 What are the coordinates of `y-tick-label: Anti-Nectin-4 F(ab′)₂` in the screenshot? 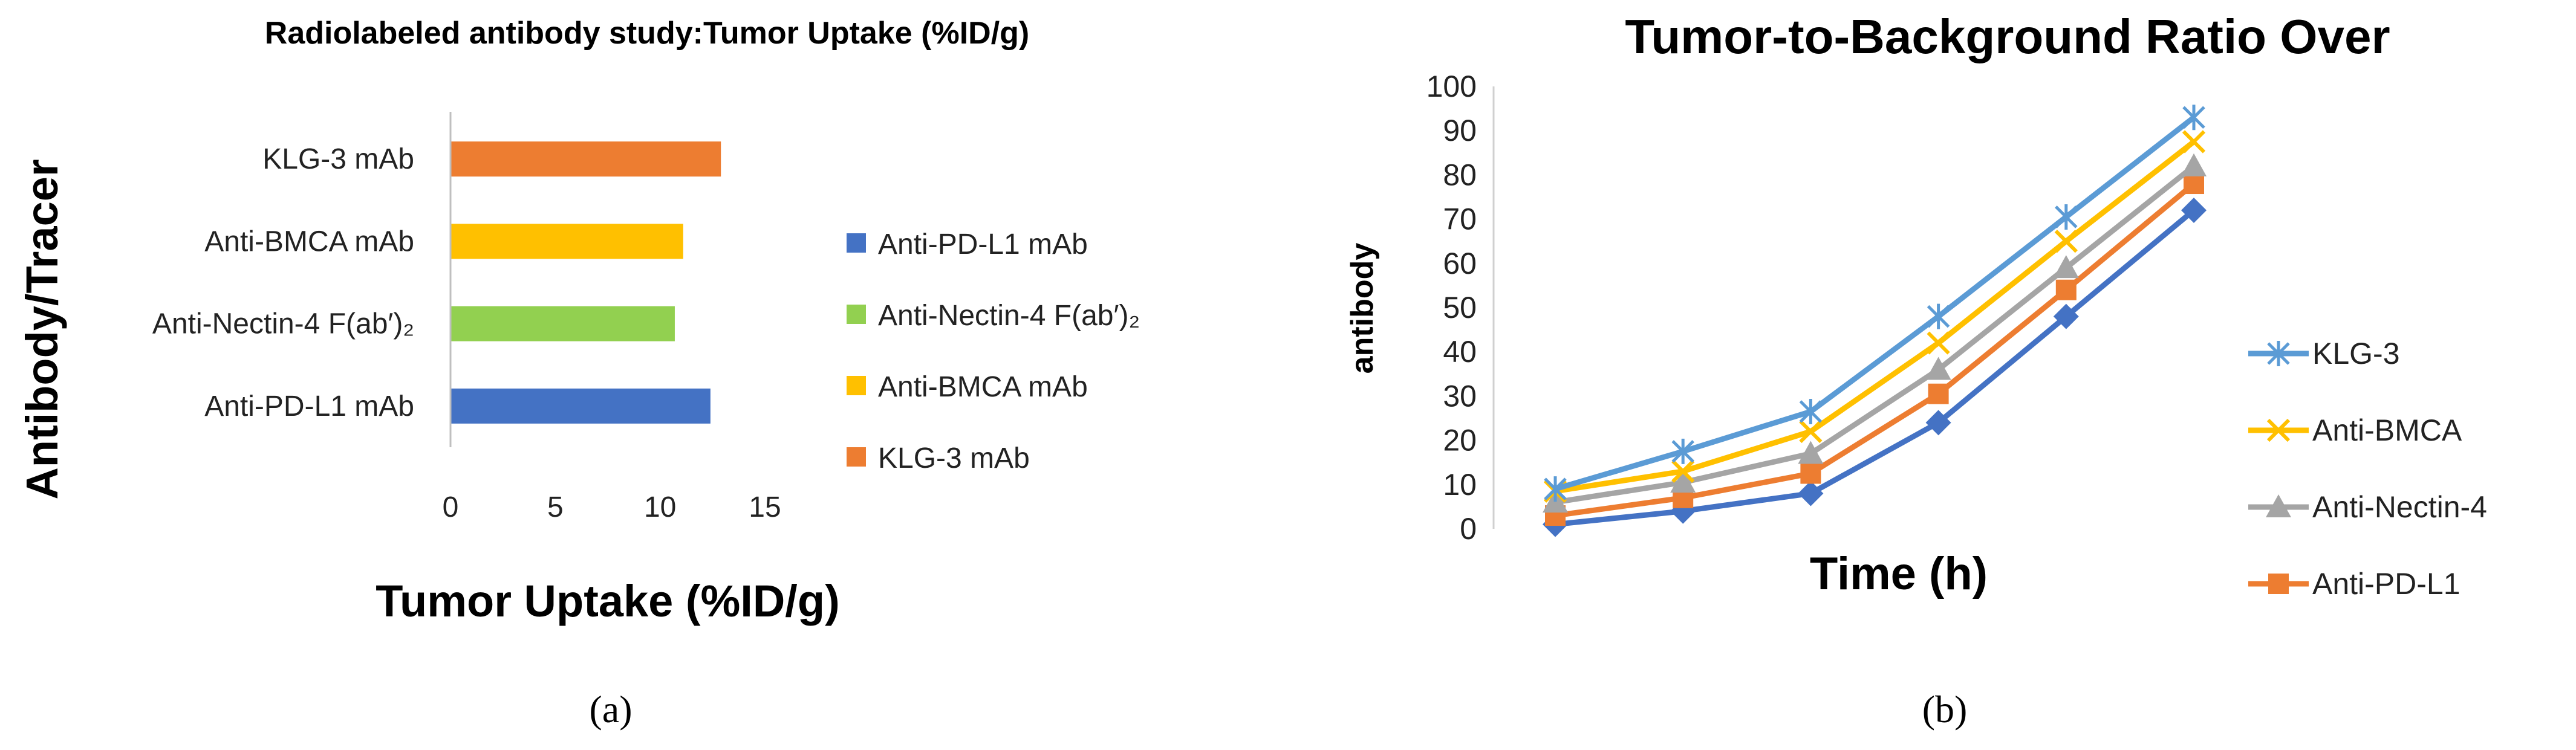 It's located at (283, 324).